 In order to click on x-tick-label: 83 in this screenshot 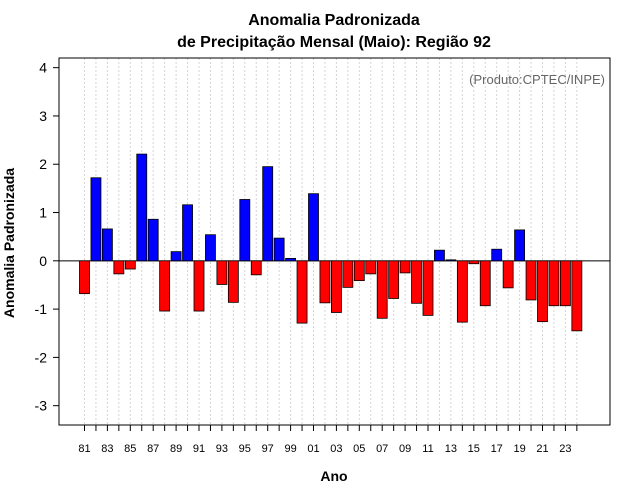, I will do `click(107, 449)`.